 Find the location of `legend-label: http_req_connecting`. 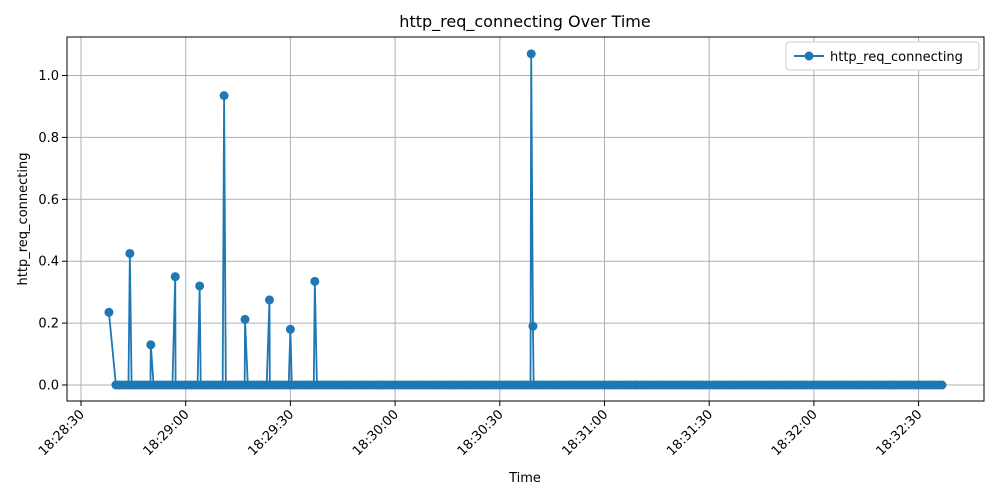

legend-label: http_req_connecting is located at coordinates (896, 57).